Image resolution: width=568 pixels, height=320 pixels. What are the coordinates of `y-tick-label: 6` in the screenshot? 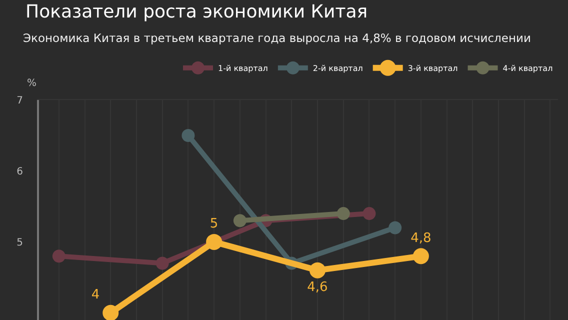 It's located at (19, 172).